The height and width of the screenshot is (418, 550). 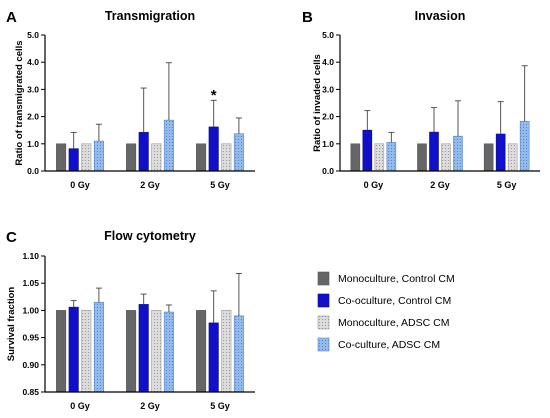 I want to click on chart-title: Transmigration, so click(x=150, y=16).